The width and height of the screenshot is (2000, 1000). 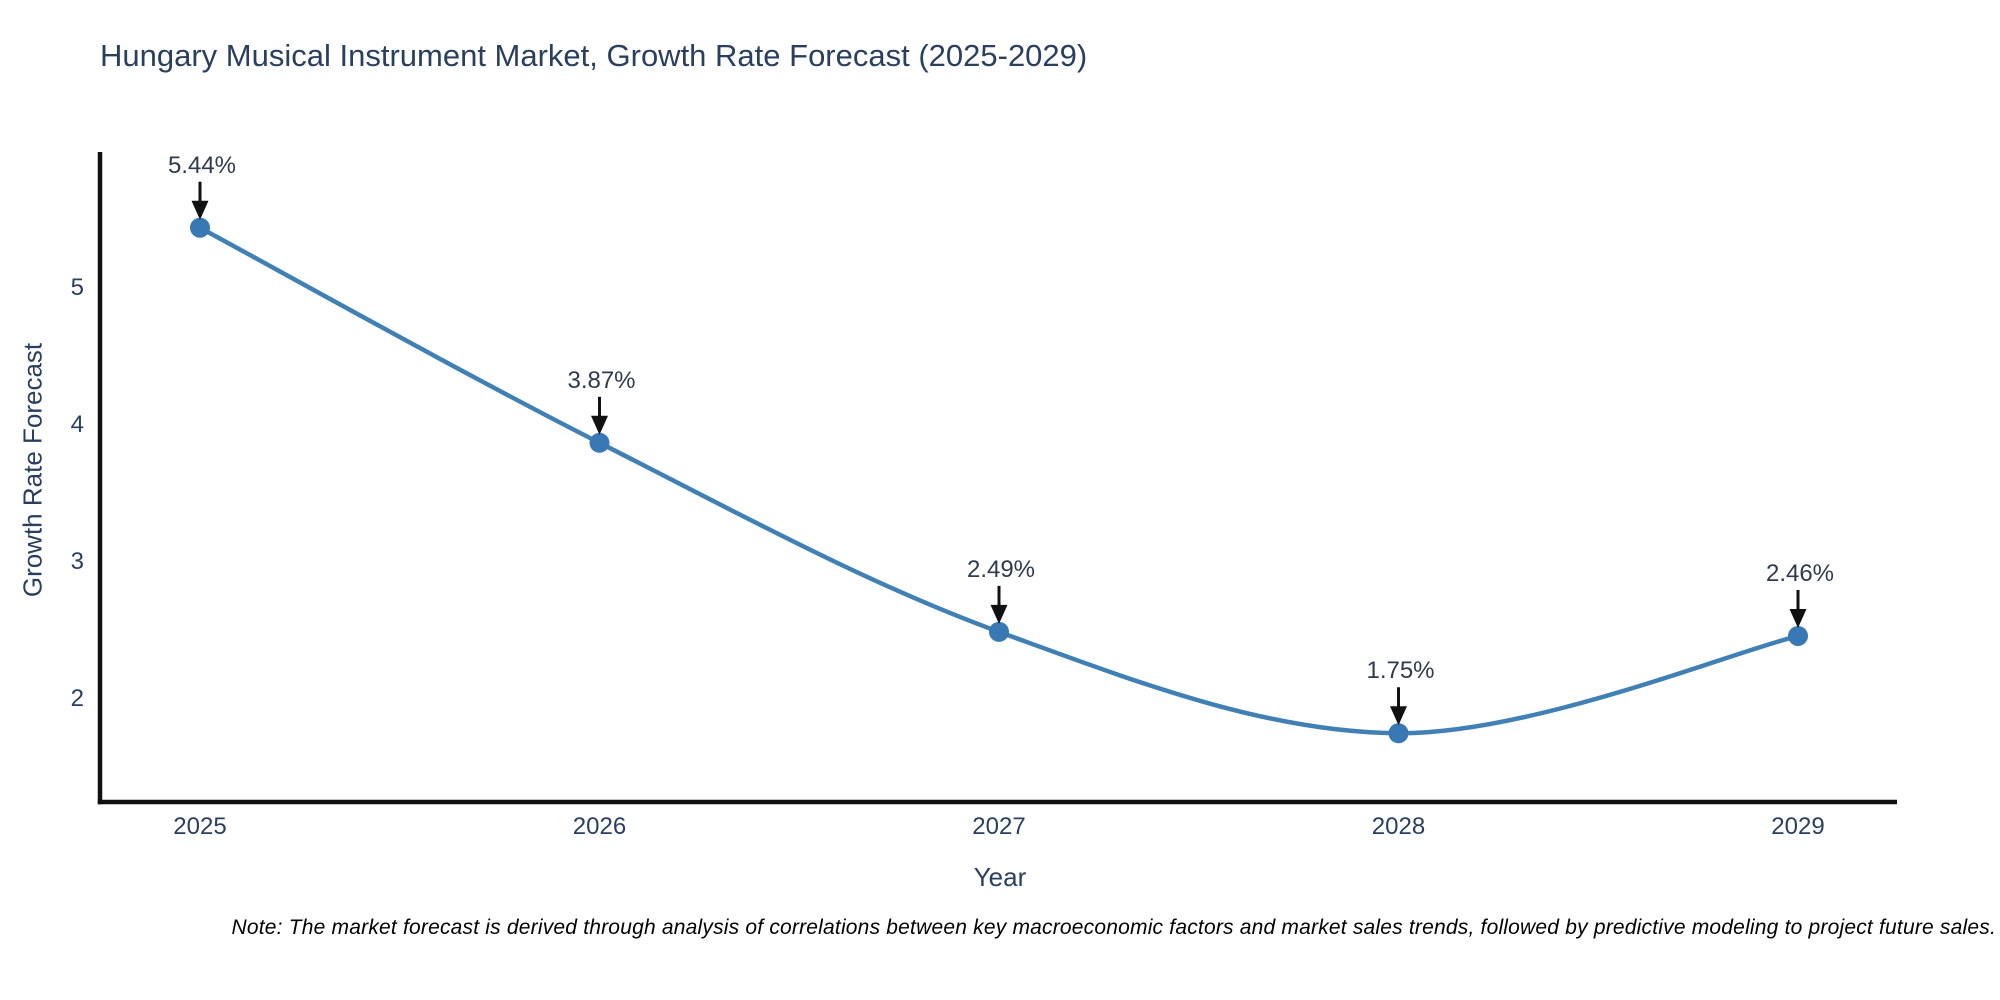 What do you see at coordinates (77, 698) in the screenshot?
I see `y-tick-label: 2` at bounding box center [77, 698].